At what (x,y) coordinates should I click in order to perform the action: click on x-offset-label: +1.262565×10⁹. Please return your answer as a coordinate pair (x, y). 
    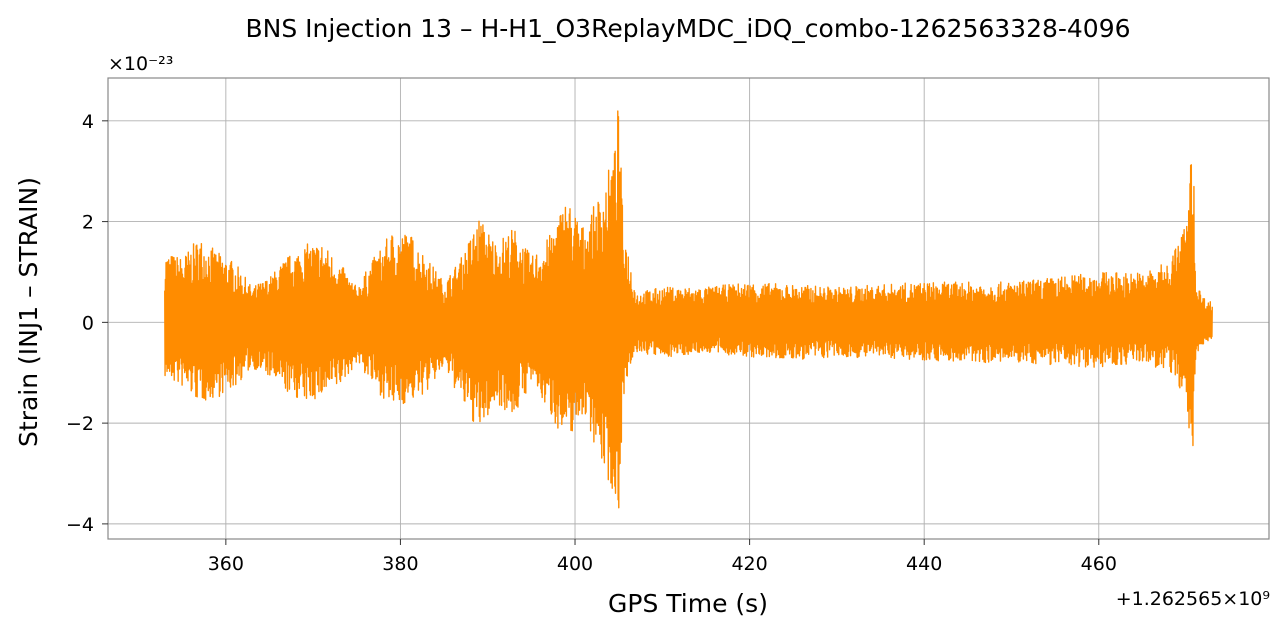
    Looking at the image, I should click on (1193, 599).